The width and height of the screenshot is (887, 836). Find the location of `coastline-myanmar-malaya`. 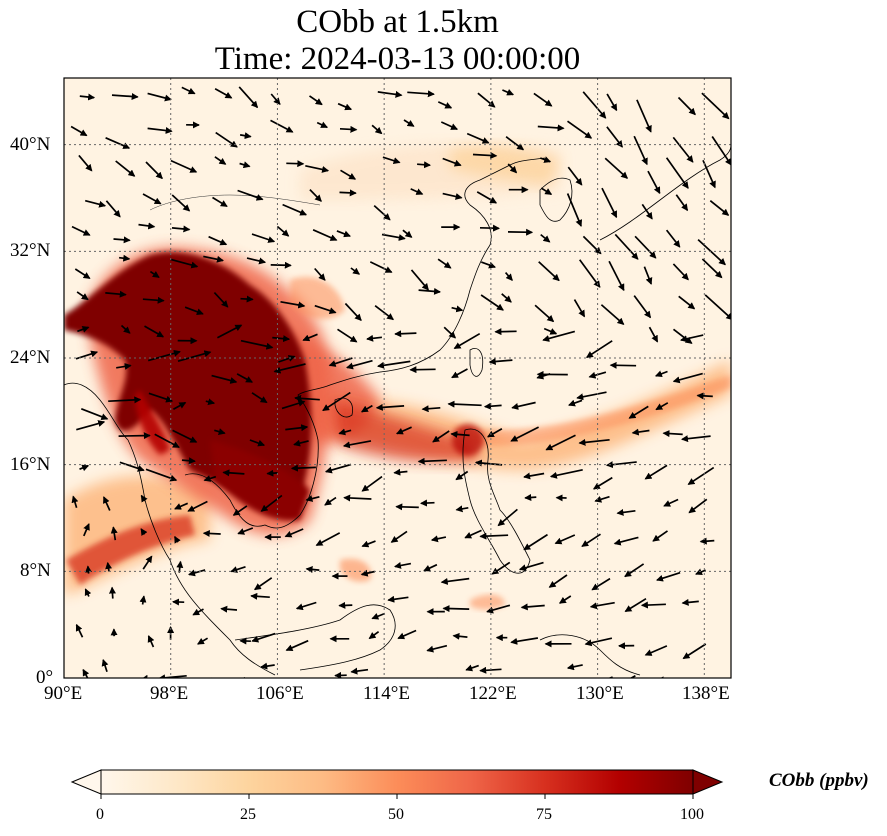

coastline-myanmar-malaya is located at coordinates (170, 529).